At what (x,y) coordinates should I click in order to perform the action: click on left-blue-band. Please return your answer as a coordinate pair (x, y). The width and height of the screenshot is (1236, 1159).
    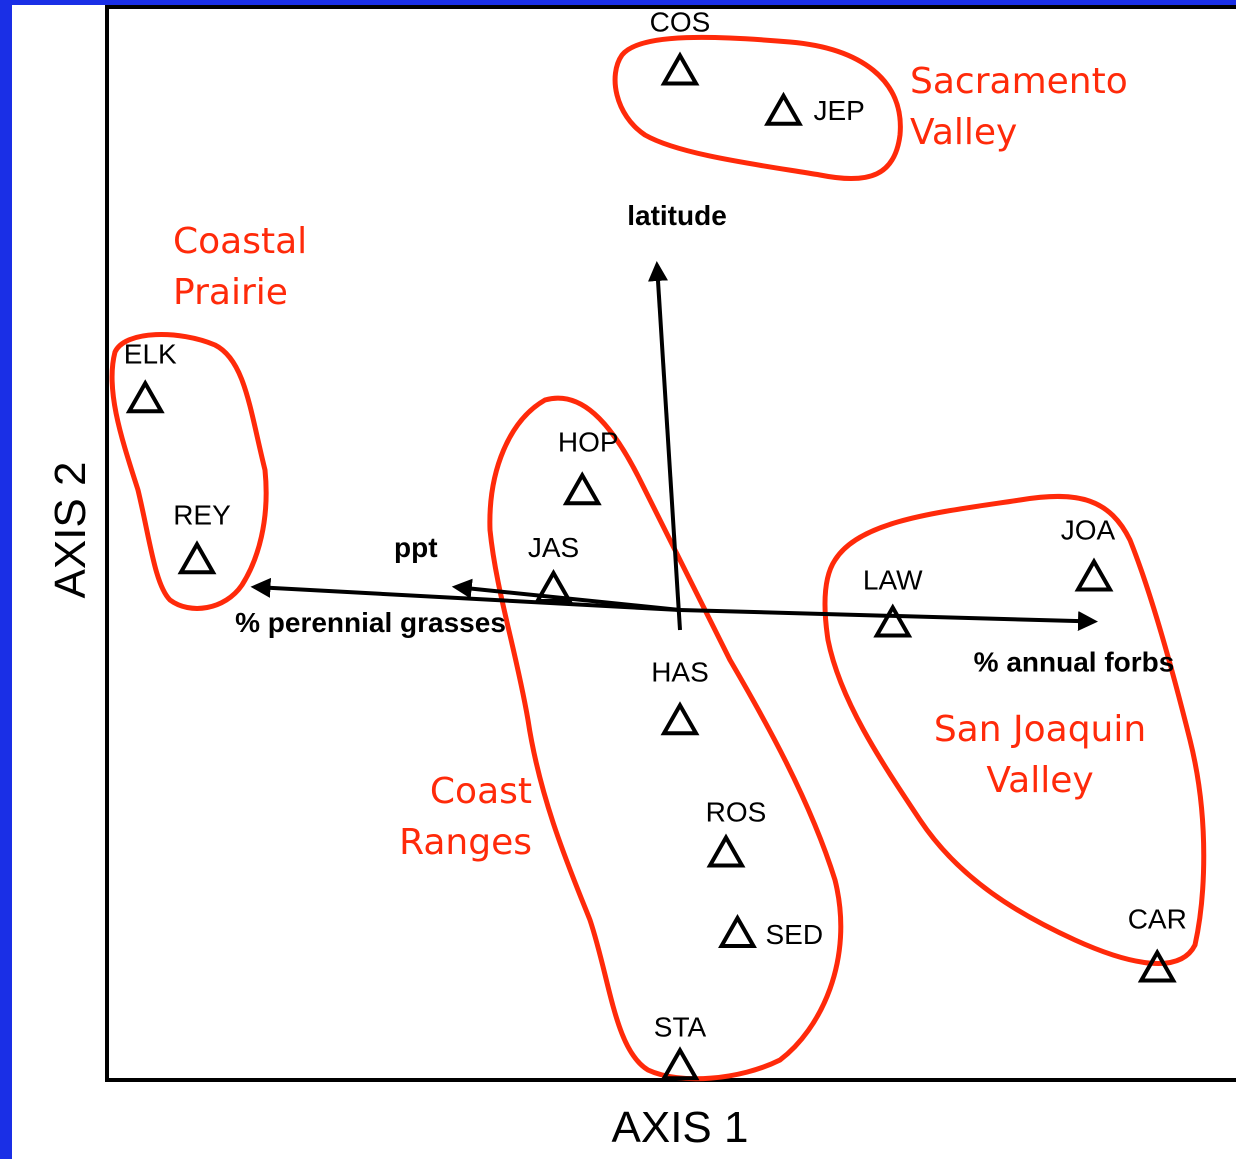
    Looking at the image, I should click on (6, 579).